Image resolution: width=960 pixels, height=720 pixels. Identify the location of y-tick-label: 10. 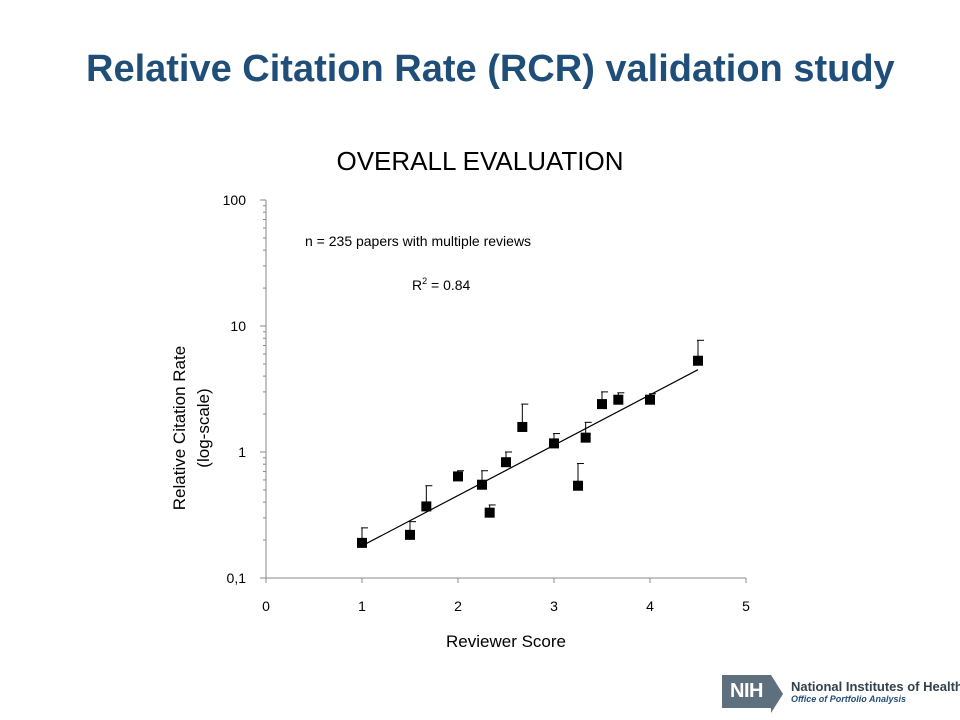
(238, 326).